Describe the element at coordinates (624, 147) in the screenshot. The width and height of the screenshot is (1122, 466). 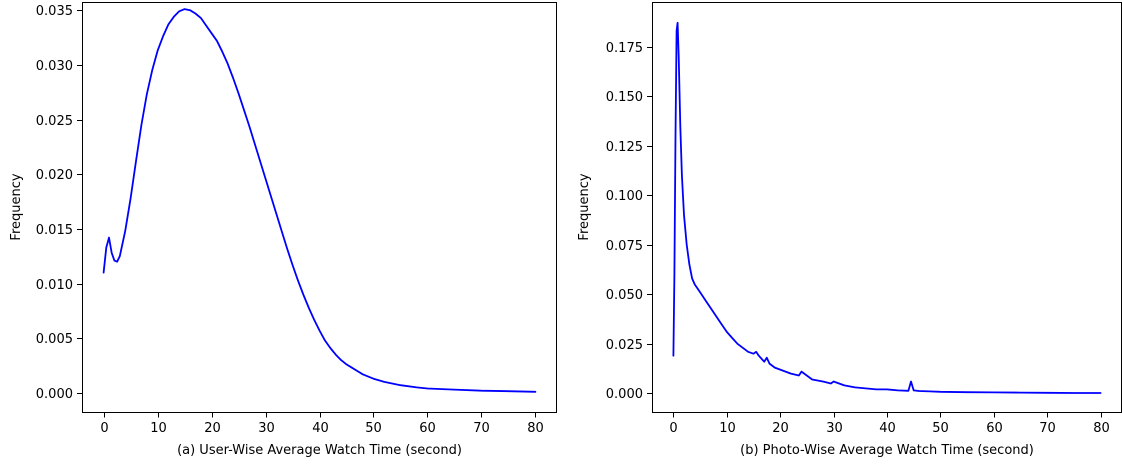
I see `y-tick-label: 0.125` at that location.